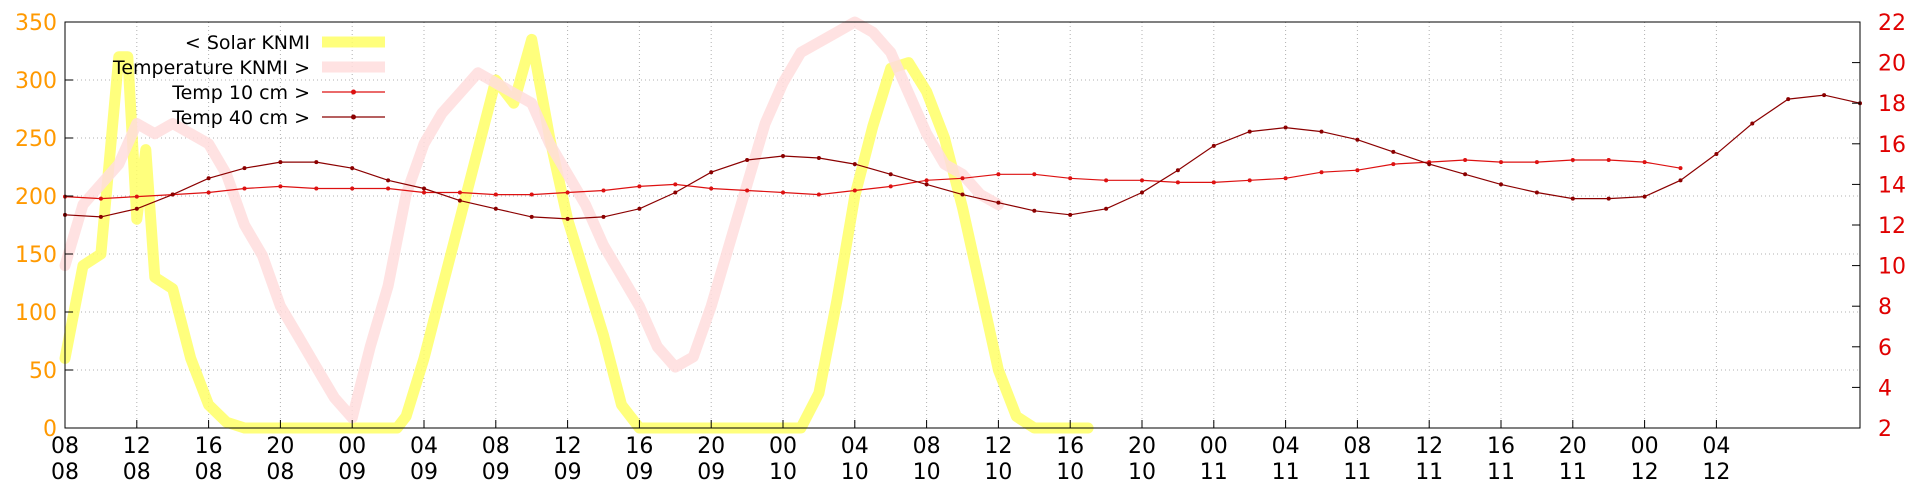  Describe the element at coordinates (36, 81) in the screenshot. I see `left-tick-label: 300` at that location.